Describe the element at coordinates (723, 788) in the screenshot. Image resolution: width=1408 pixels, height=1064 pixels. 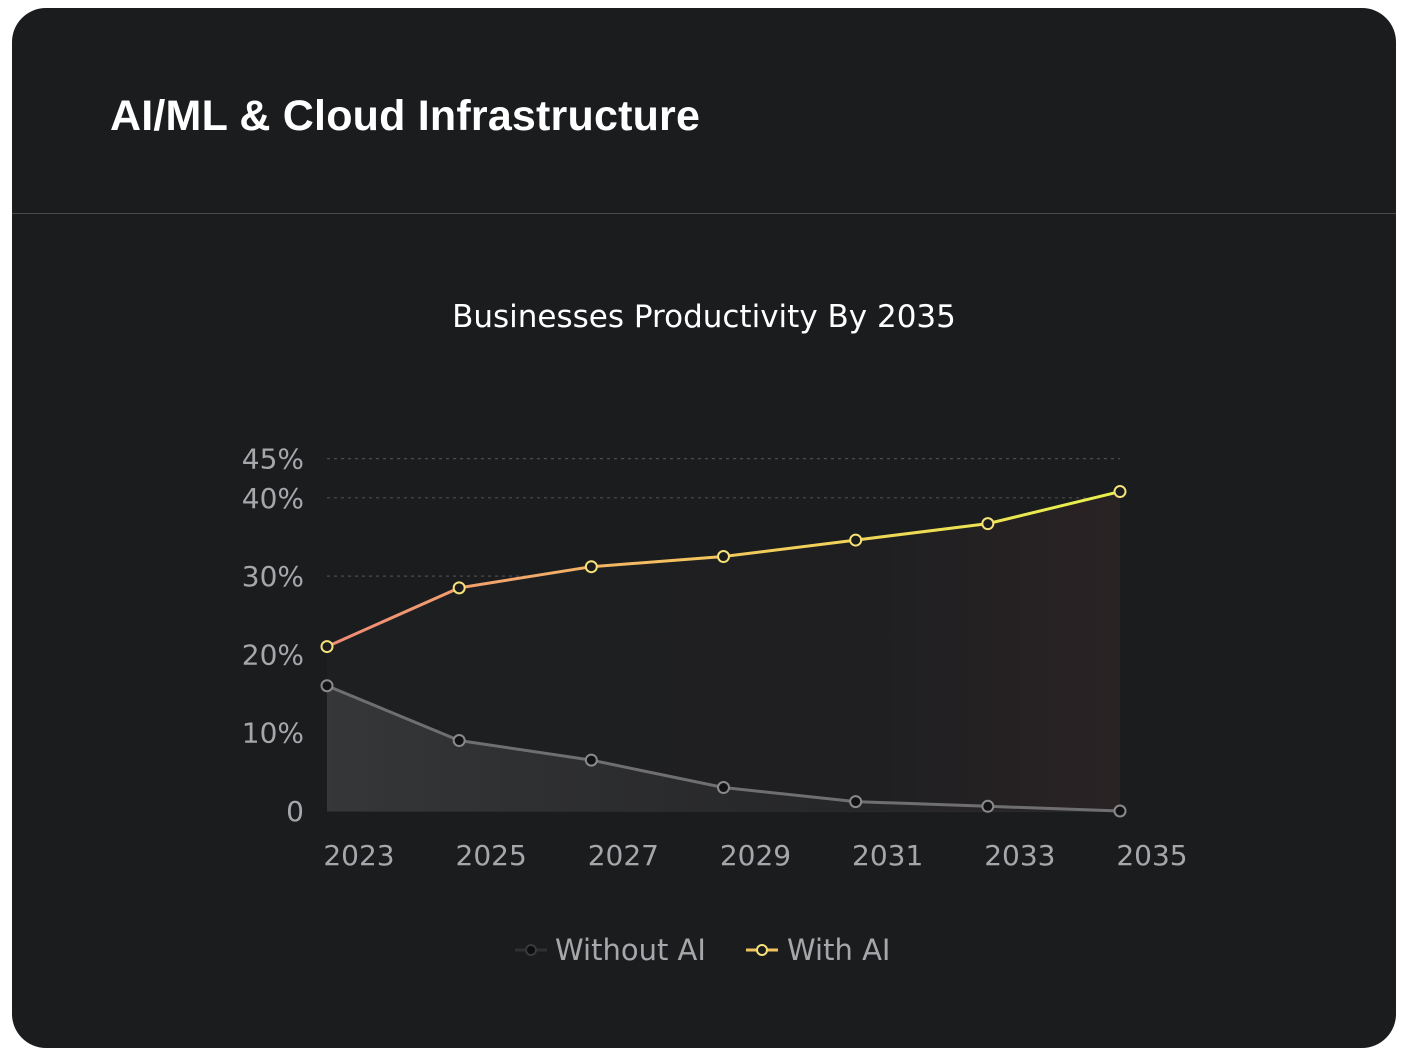
I see `point-without-ai-2029` at that location.